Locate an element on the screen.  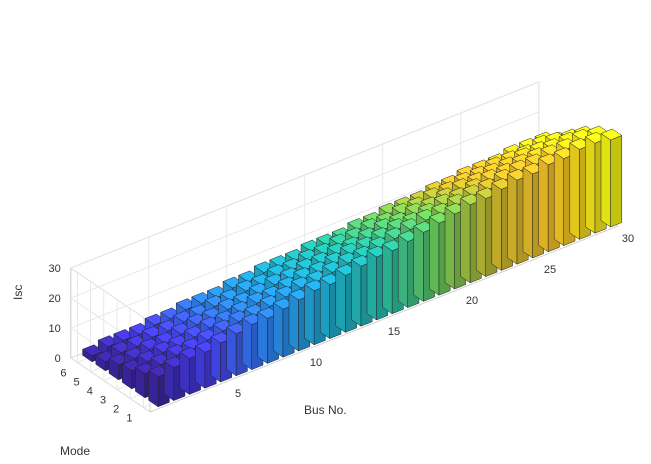
mode-tick-label: 4 is located at coordinates (90, 392).